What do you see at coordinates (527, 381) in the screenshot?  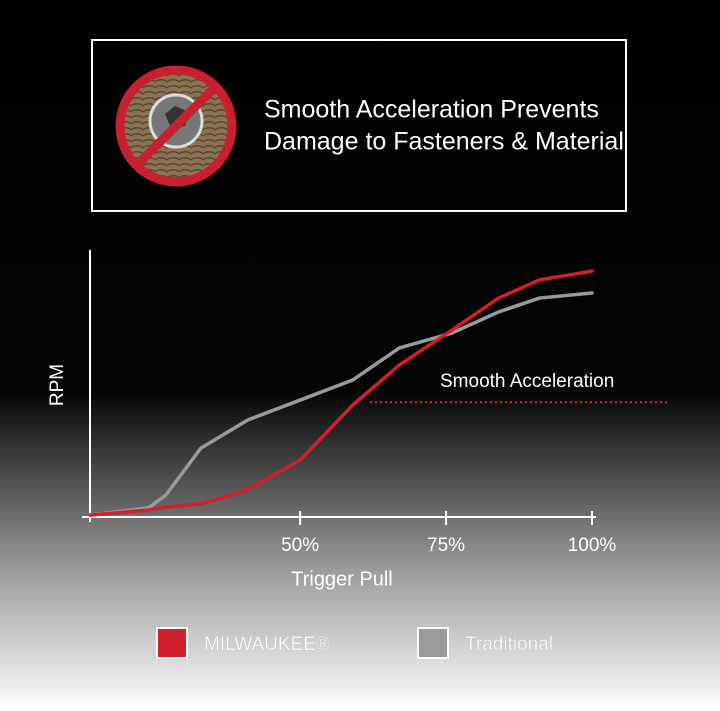 I see `annotation-text: Smooth Acceleration` at bounding box center [527, 381].